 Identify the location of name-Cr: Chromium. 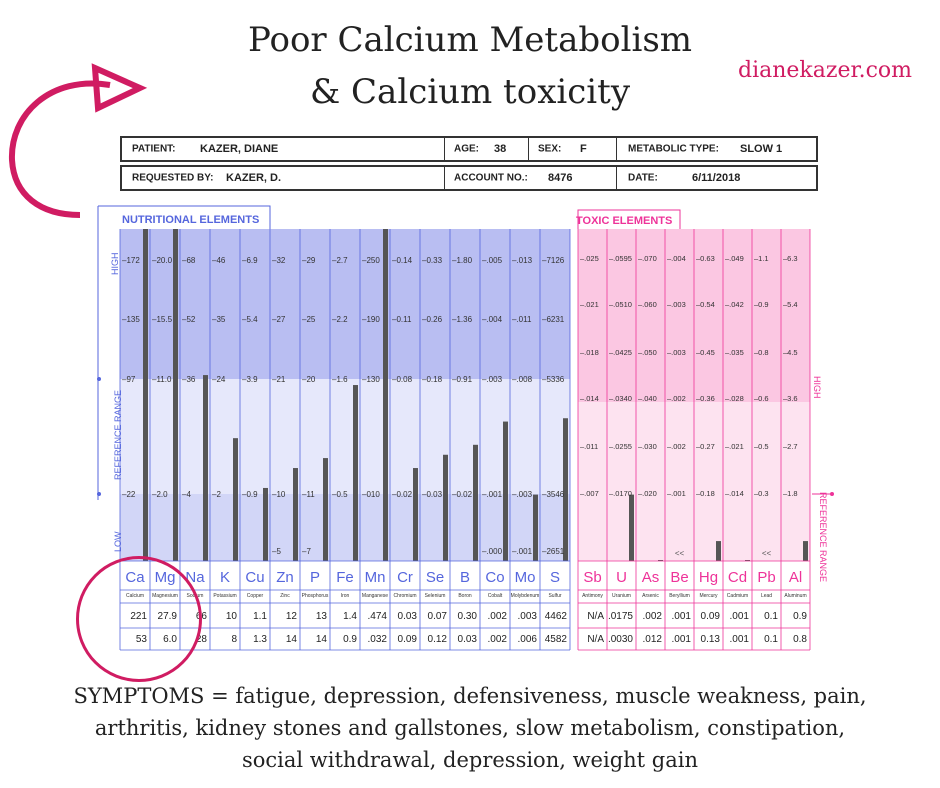
(404, 596).